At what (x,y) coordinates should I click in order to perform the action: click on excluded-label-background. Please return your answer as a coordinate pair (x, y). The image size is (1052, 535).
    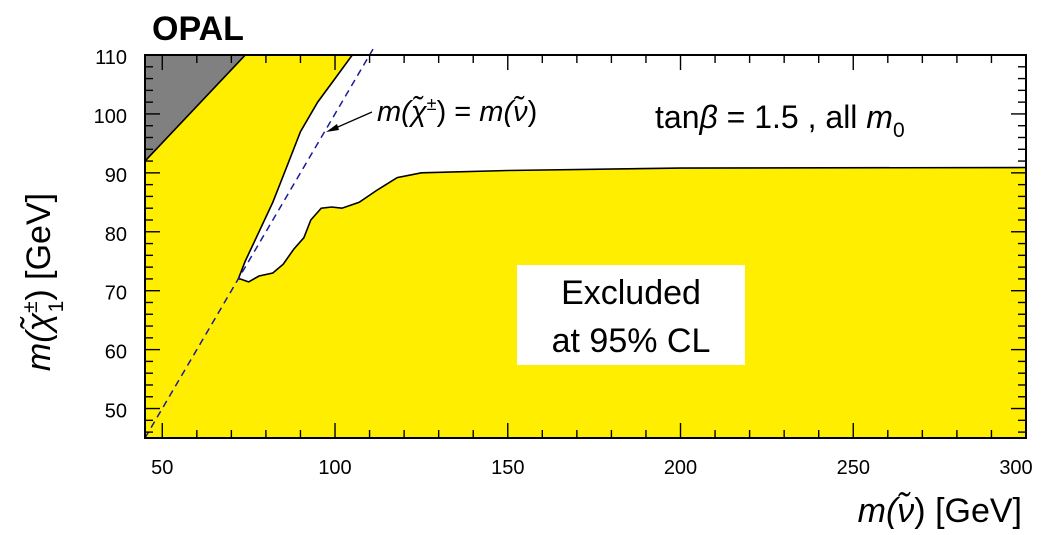
    Looking at the image, I should click on (631, 315).